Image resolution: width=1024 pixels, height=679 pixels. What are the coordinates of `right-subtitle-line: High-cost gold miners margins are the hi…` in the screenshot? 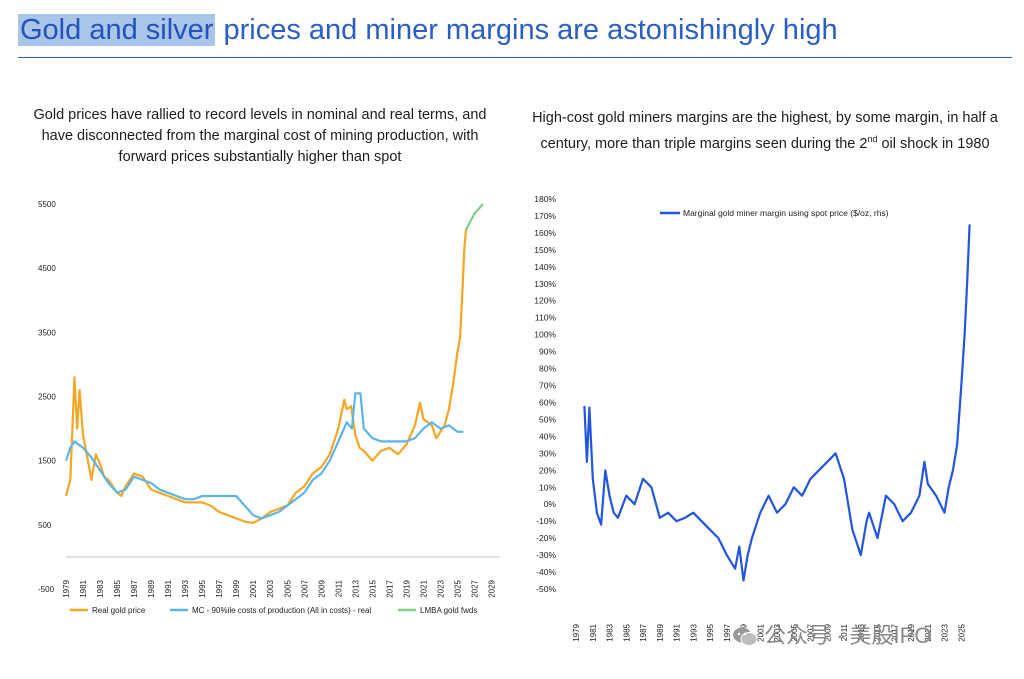 It's located at (765, 118).